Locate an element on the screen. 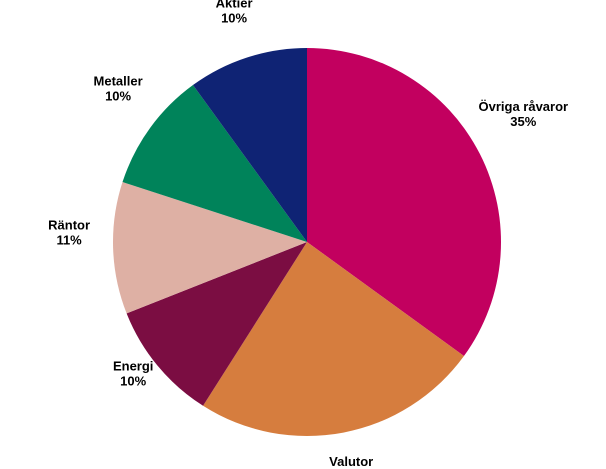  slice-name-aktier: Aktier is located at coordinates (234, 5).